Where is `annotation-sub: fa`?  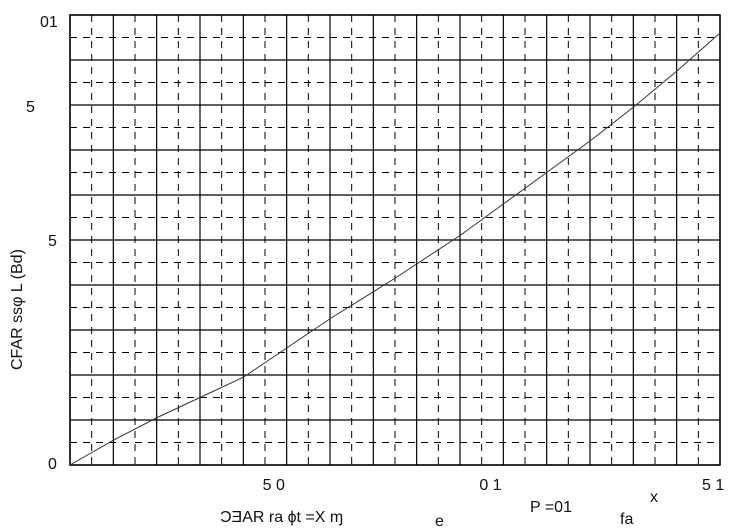
annotation-sub: fa is located at coordinates (626, 519).